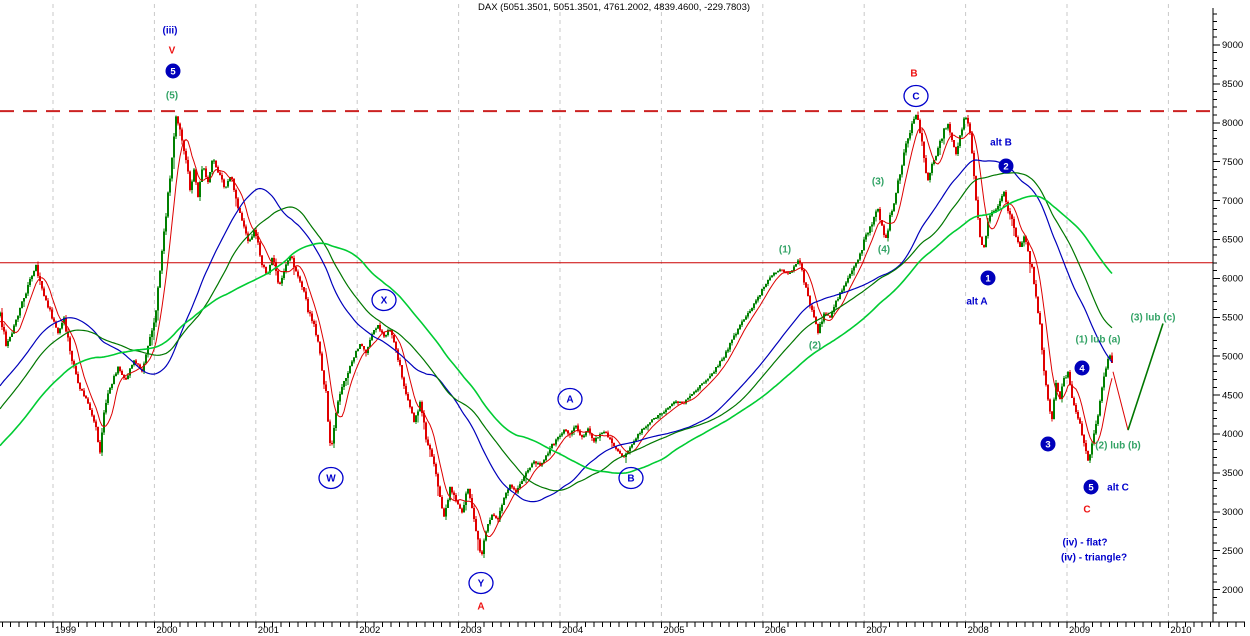 The width and height of the screenshot is (1250, 636). I want to click on svg-text: Y, so click(481, 584).